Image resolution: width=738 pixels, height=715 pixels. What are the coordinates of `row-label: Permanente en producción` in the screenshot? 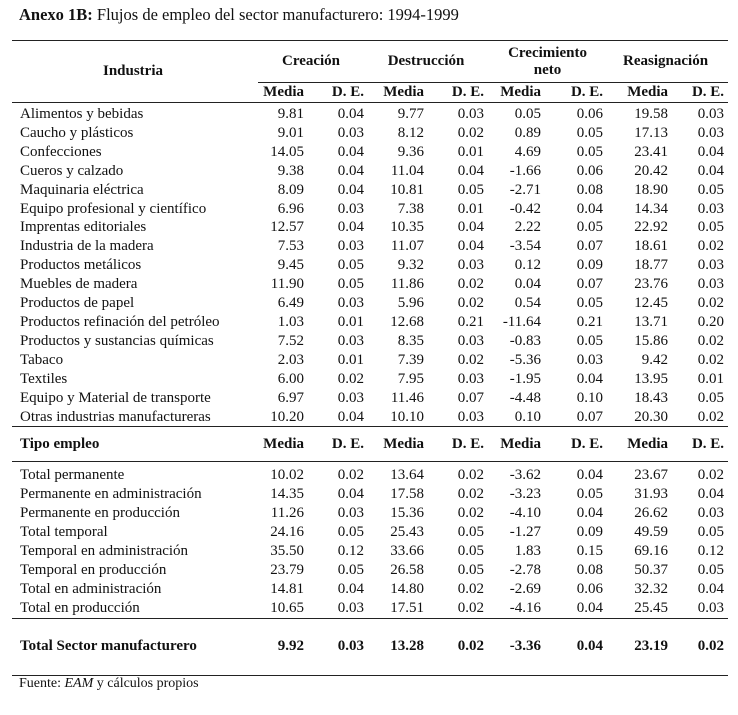 It's located at (100, 513).